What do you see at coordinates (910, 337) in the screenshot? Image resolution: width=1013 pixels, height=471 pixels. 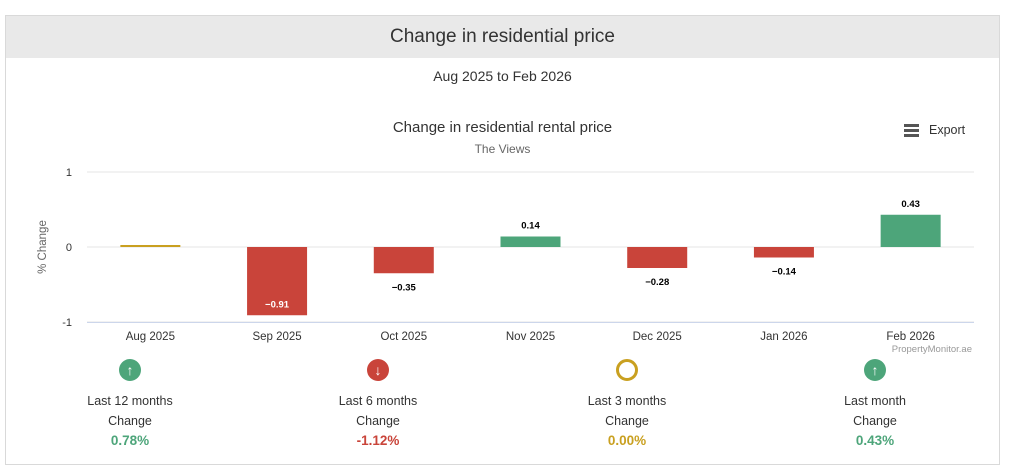 I see `x-tick-label: Feb 2026` at bounding box center [910, 337].